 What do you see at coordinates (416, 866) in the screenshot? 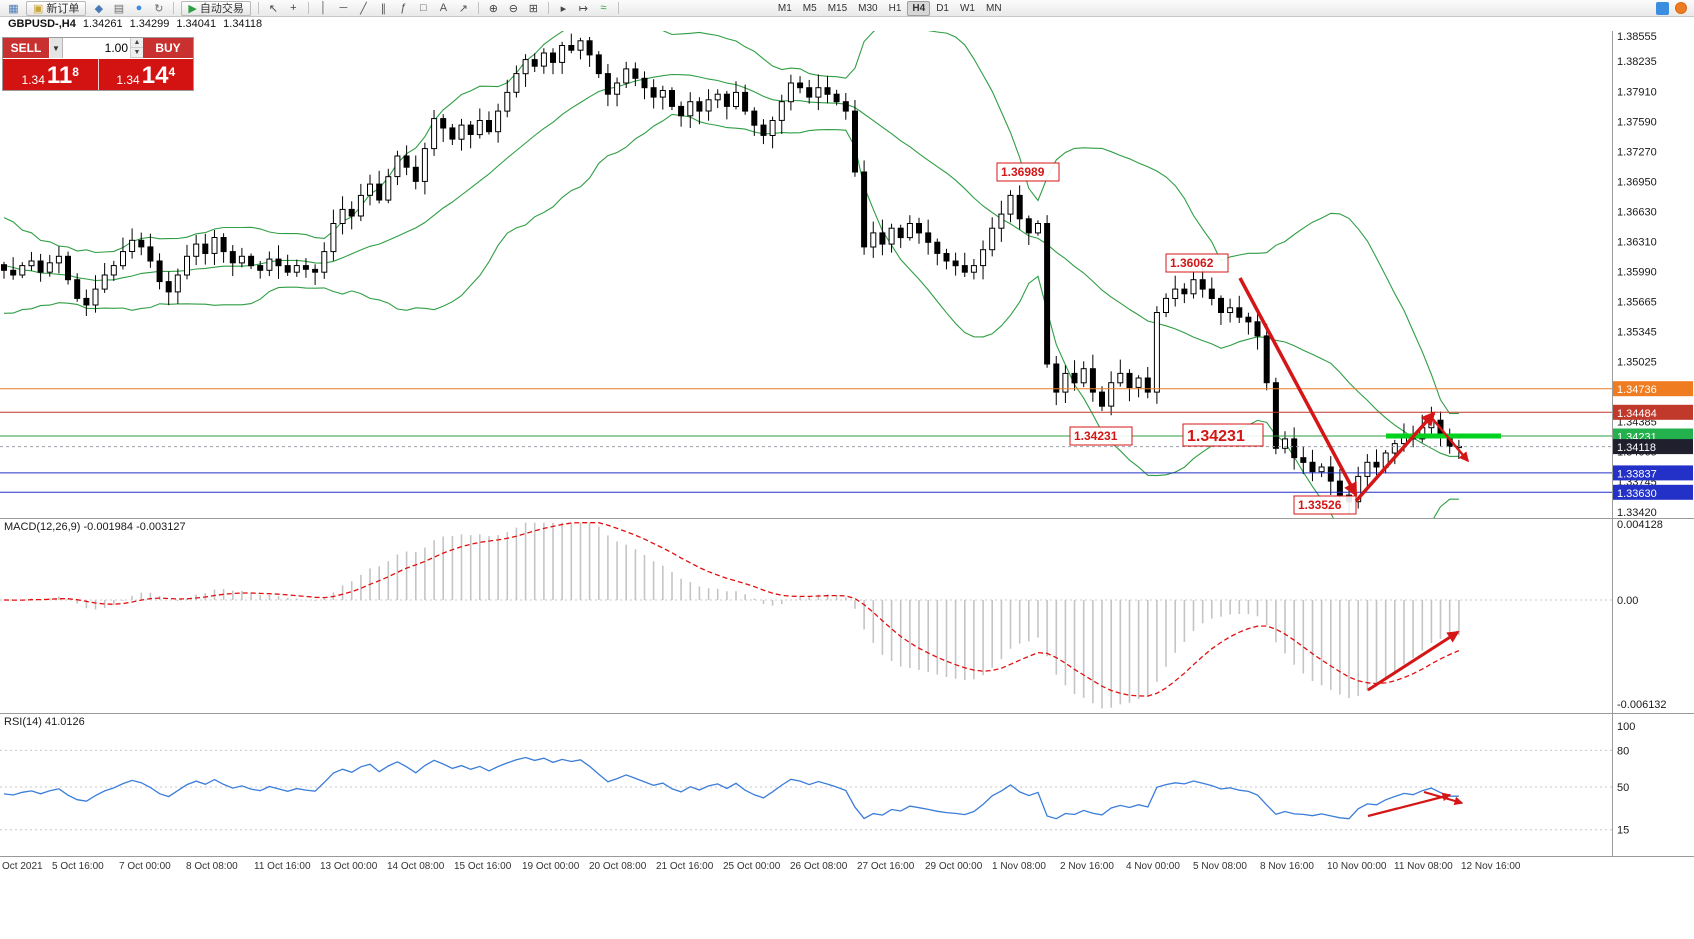
I see `time-axis-label: 14 Oct 08:00` at bounding box center [416, 866].